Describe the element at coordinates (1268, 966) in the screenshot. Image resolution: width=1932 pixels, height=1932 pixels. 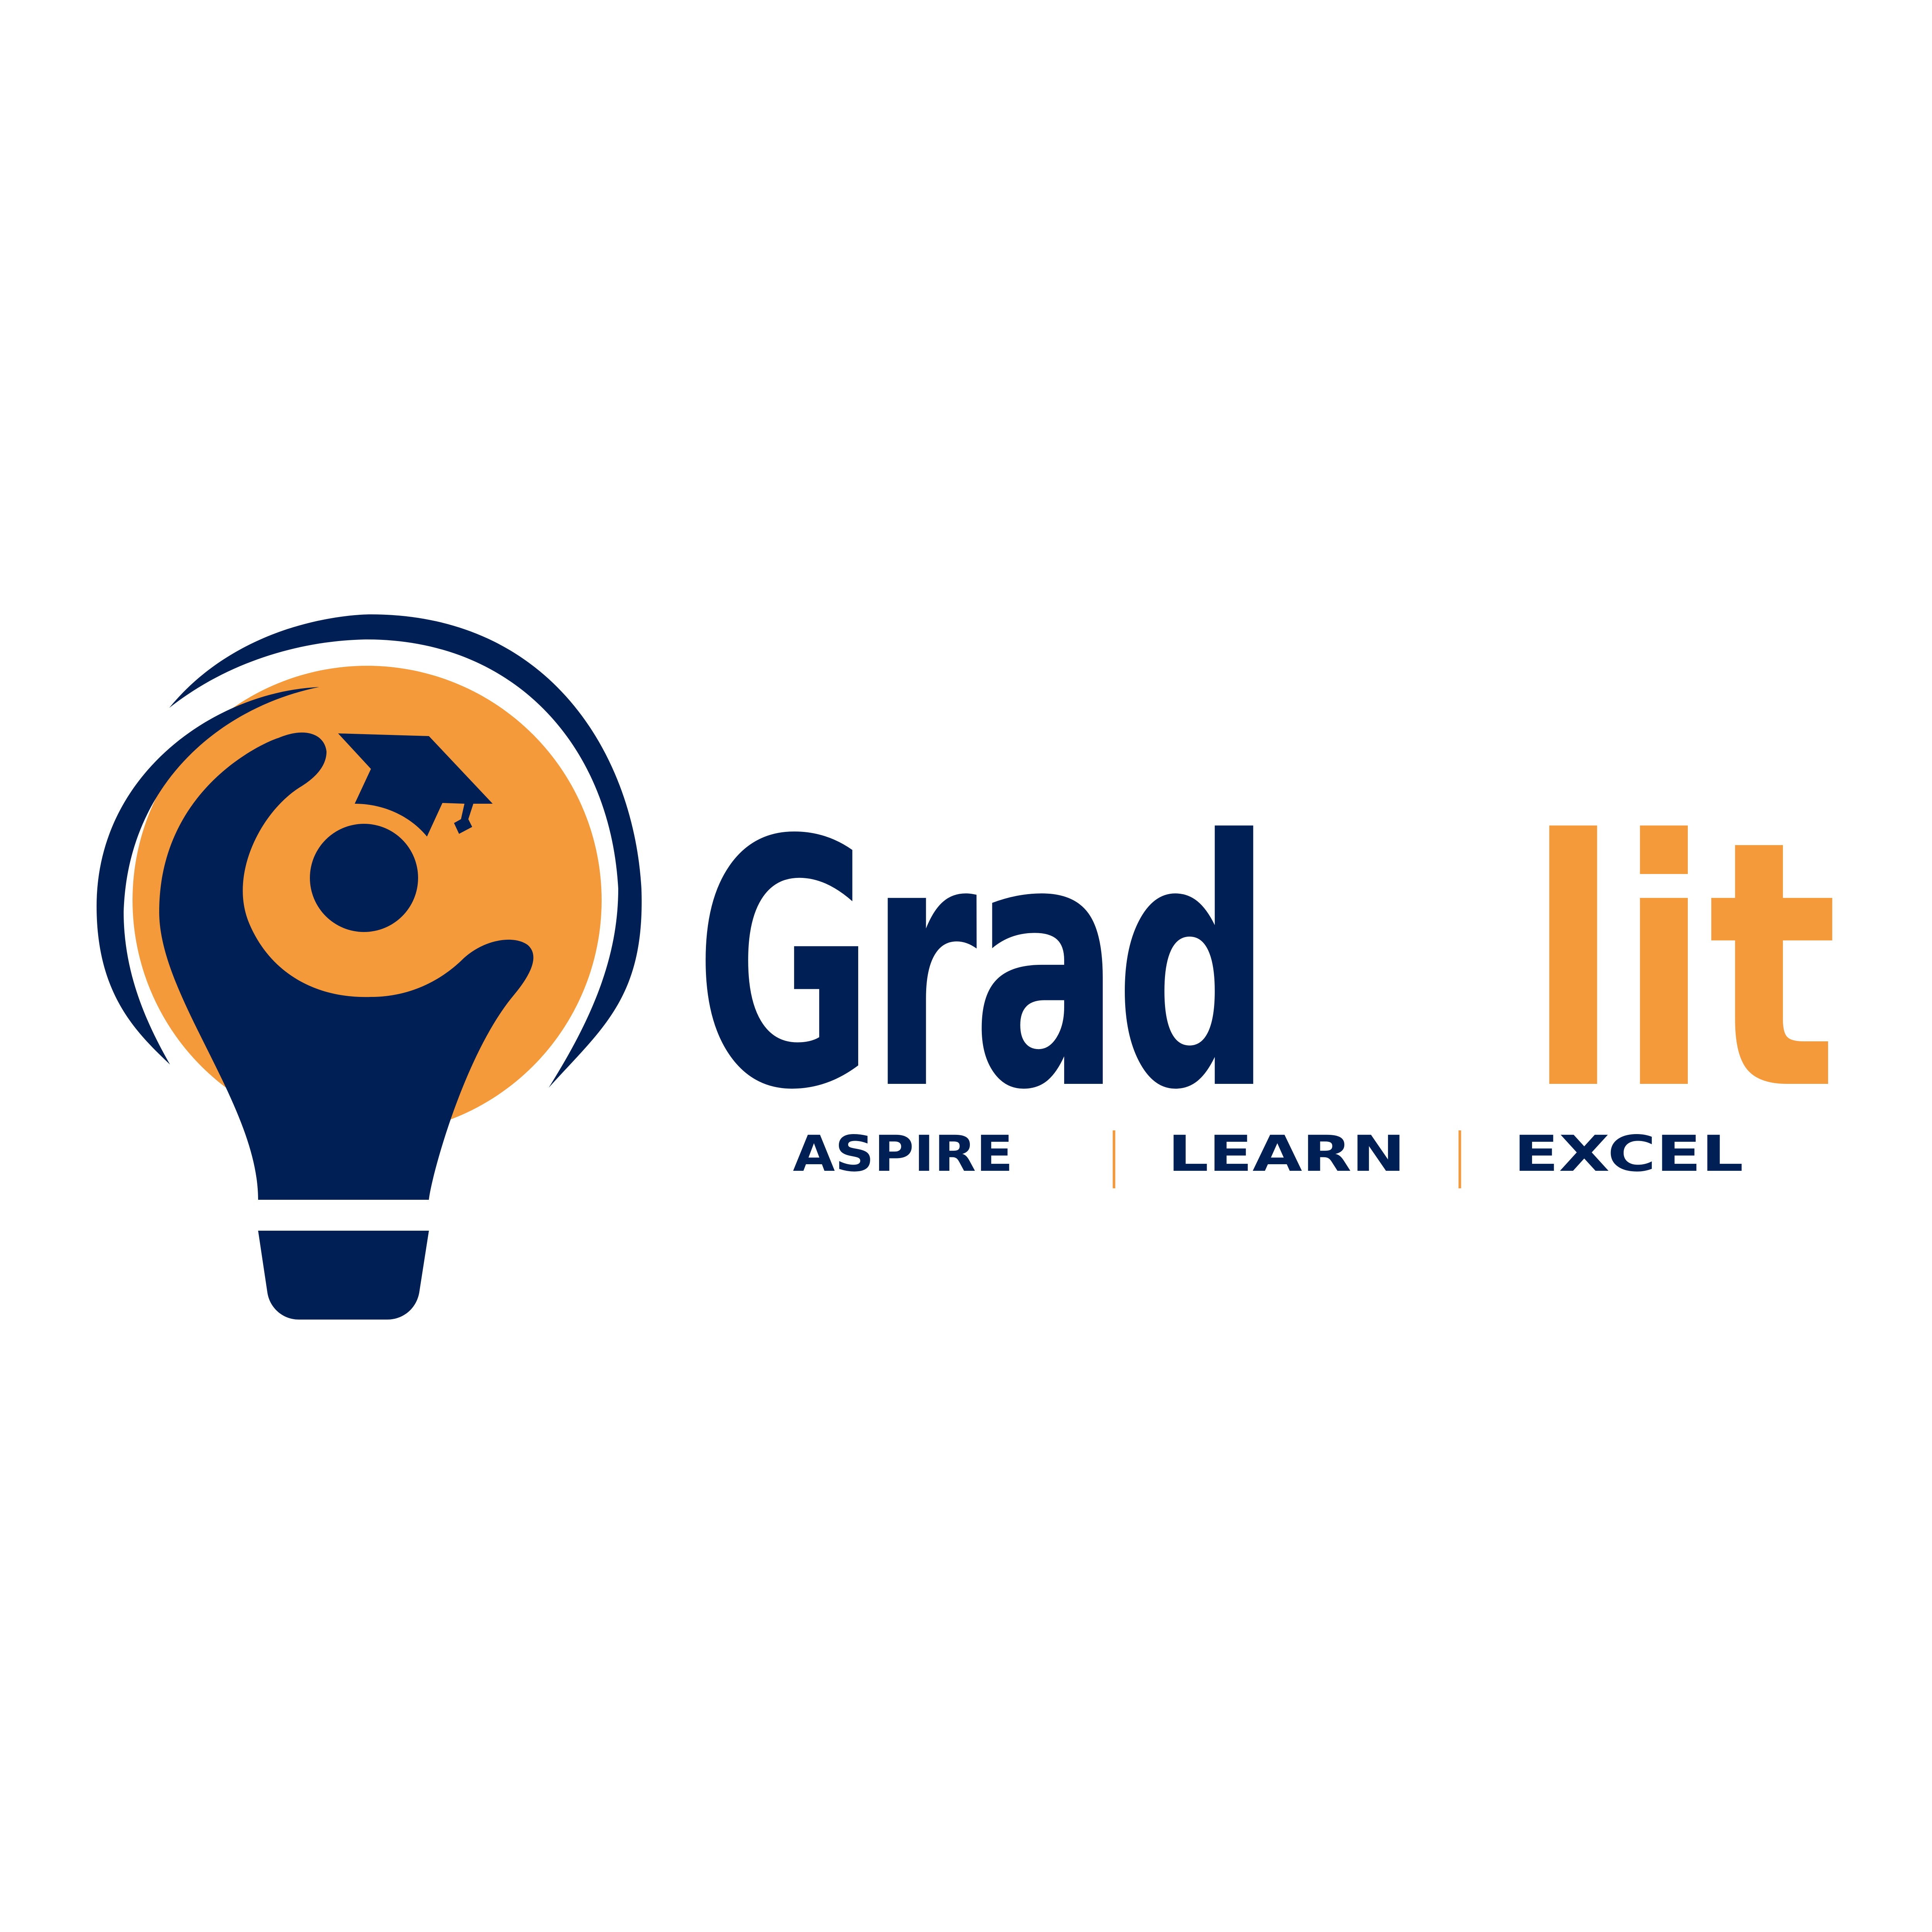
I see `brand-wordmark: Grad lit` at that location.